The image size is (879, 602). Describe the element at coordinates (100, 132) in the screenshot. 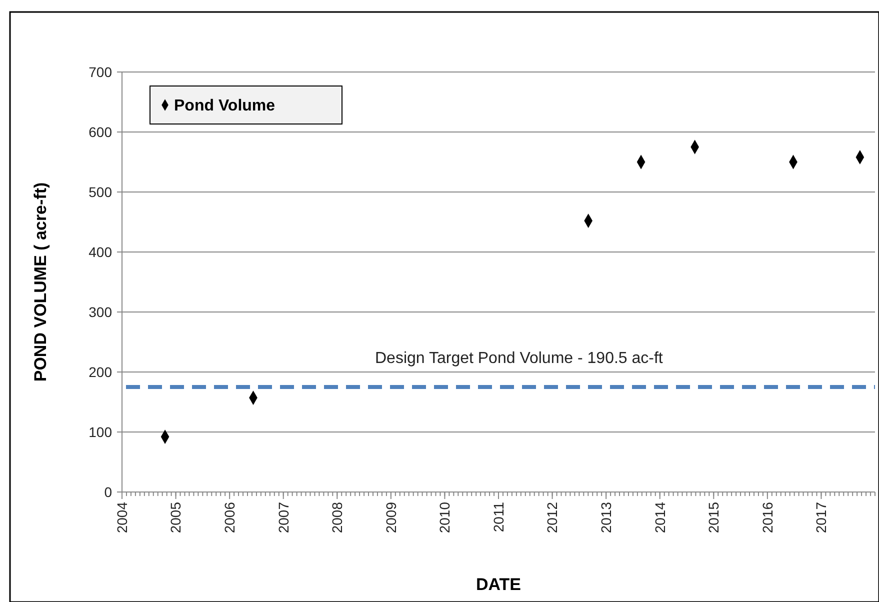

I see `y-tick-label: 600` at that location.